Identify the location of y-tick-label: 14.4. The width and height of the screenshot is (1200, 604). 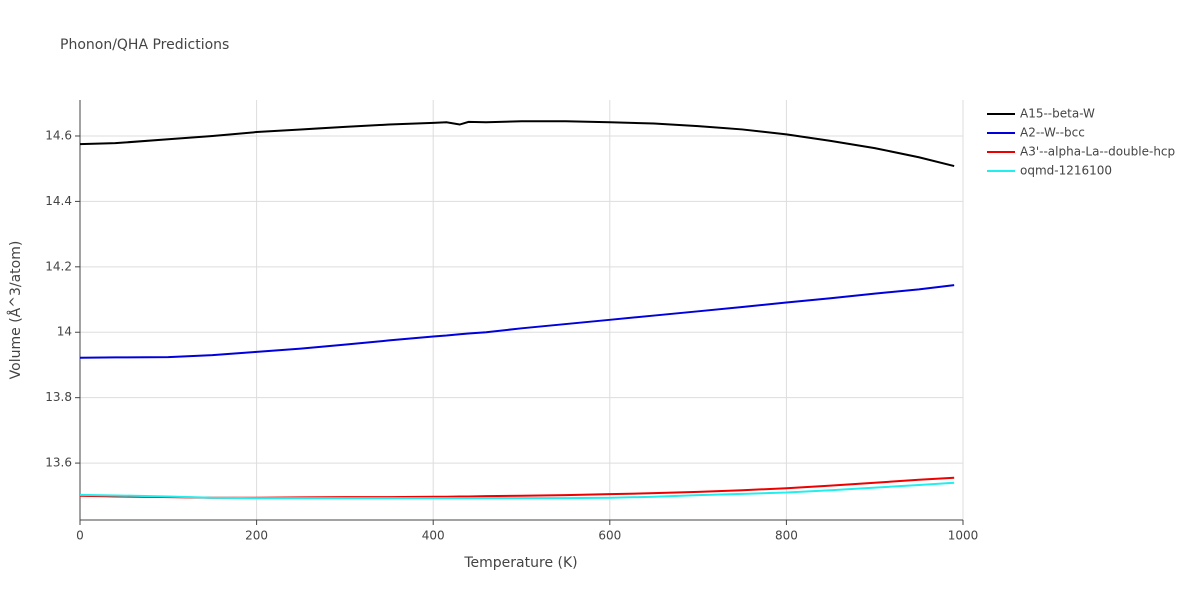
(58, 201).